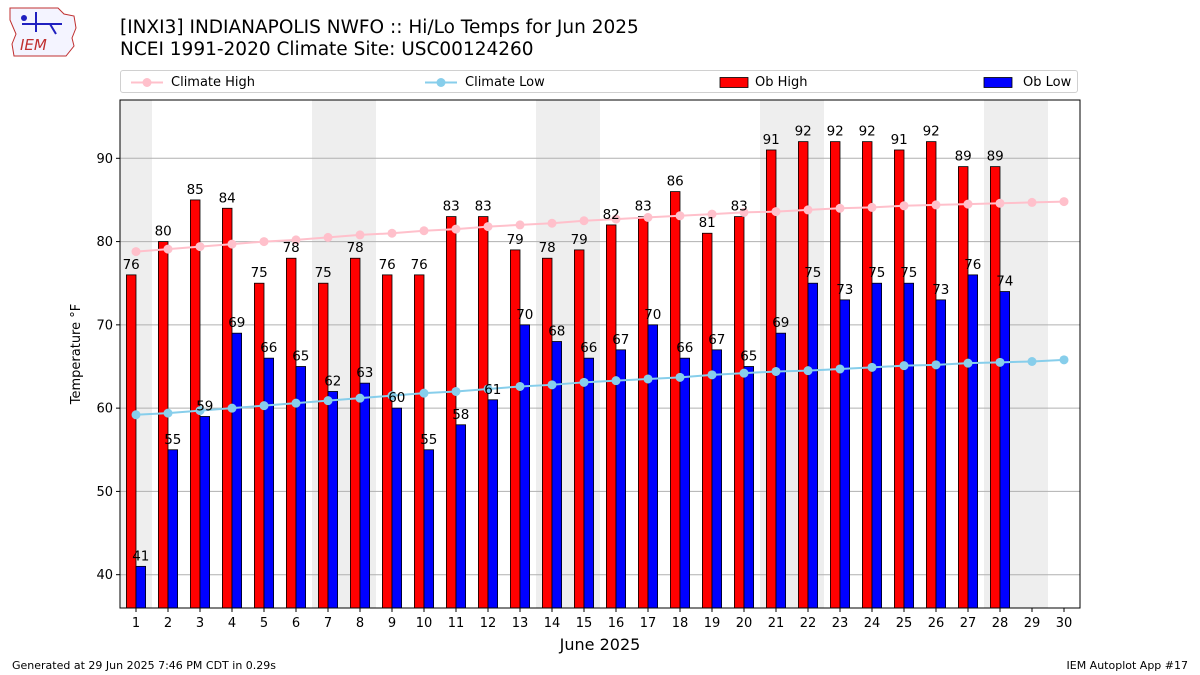  What do you see at coordinates (771, 140) in the screenshot?
I see `ob-high-value-label: 91` at bounding box center [771, 140].